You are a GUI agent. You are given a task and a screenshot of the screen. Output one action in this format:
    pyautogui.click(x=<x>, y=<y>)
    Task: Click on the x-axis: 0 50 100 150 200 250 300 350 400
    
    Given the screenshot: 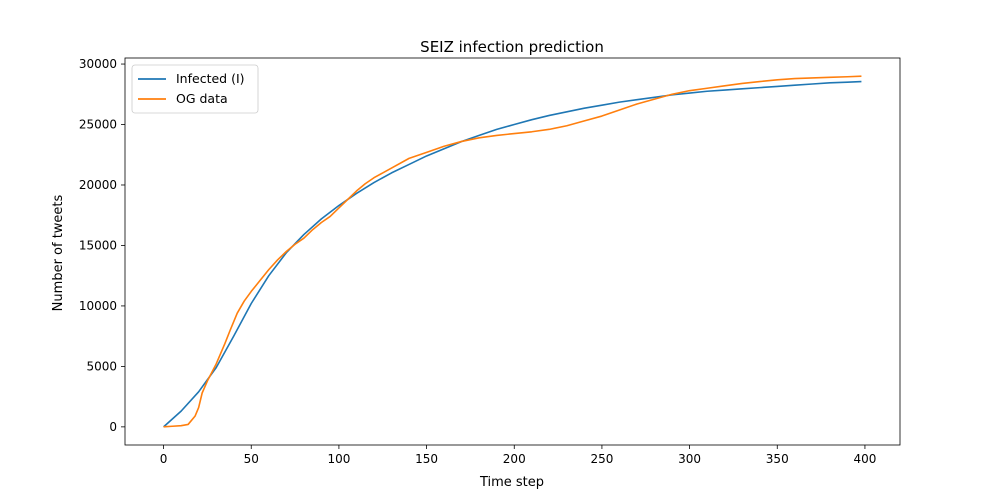 What is the action you would take?
    pyautogui.click(x=518, y=455)
    